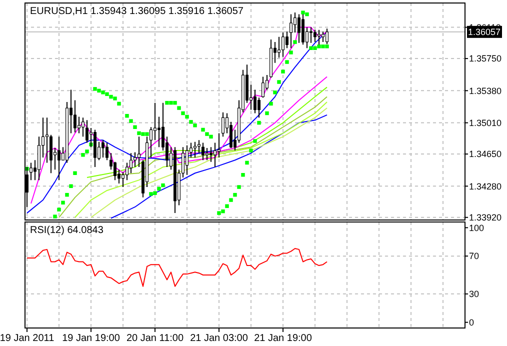 The height and width of the screenshot is (346, 507). I want to click on ref-line-label: 1.36057, so click(484, 32).